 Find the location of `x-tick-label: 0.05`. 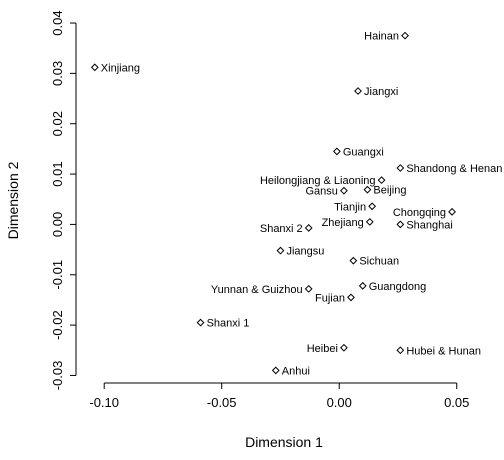

x-tick-label: 0.05 is located at coordinates (456, 402).